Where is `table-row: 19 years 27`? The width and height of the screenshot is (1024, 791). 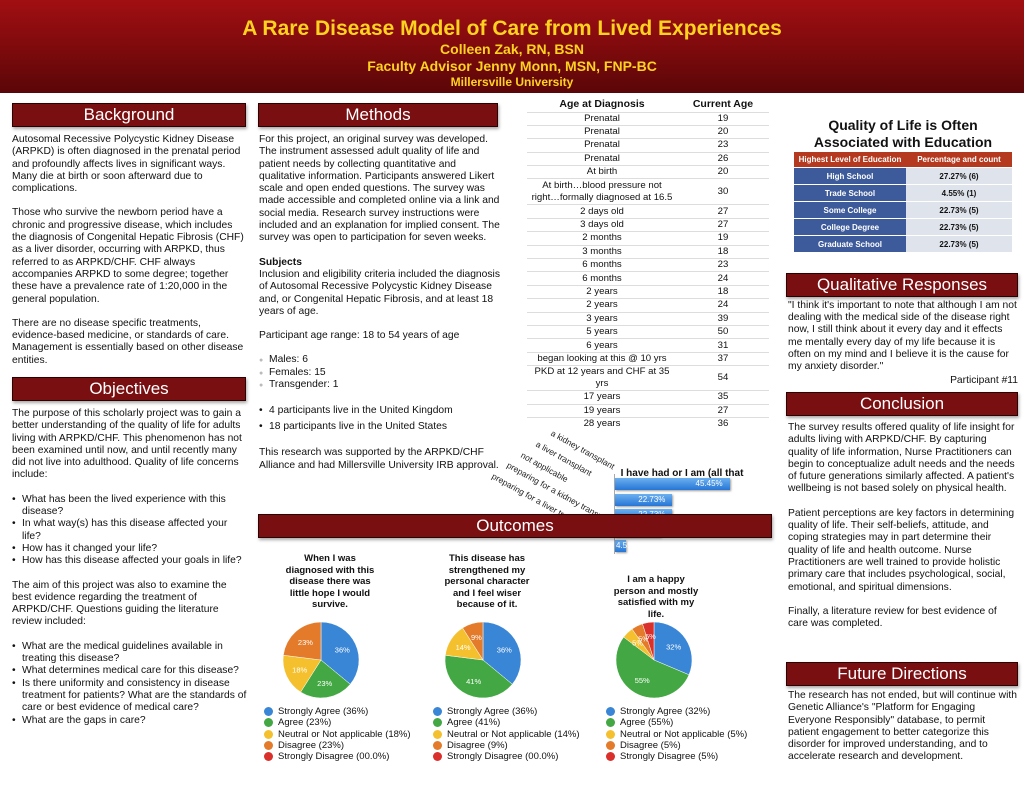
table-row: 19 years 27 is located at coordinates (648, 410).